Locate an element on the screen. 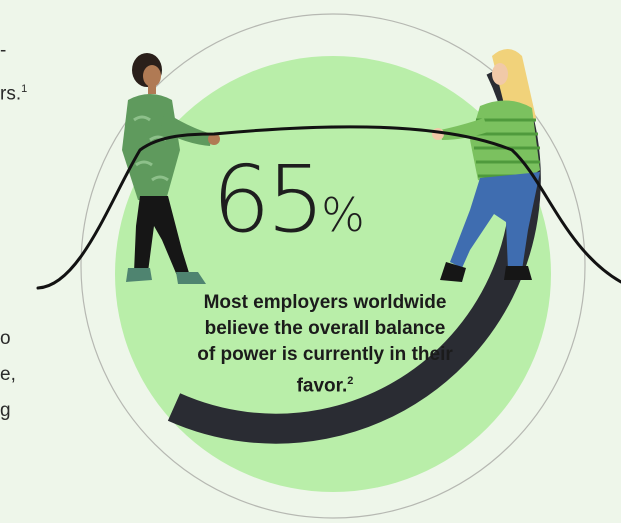 This screenshot has height=523, width=621. left-text-line-2-text: rs. is located at coordinates (11, 94).